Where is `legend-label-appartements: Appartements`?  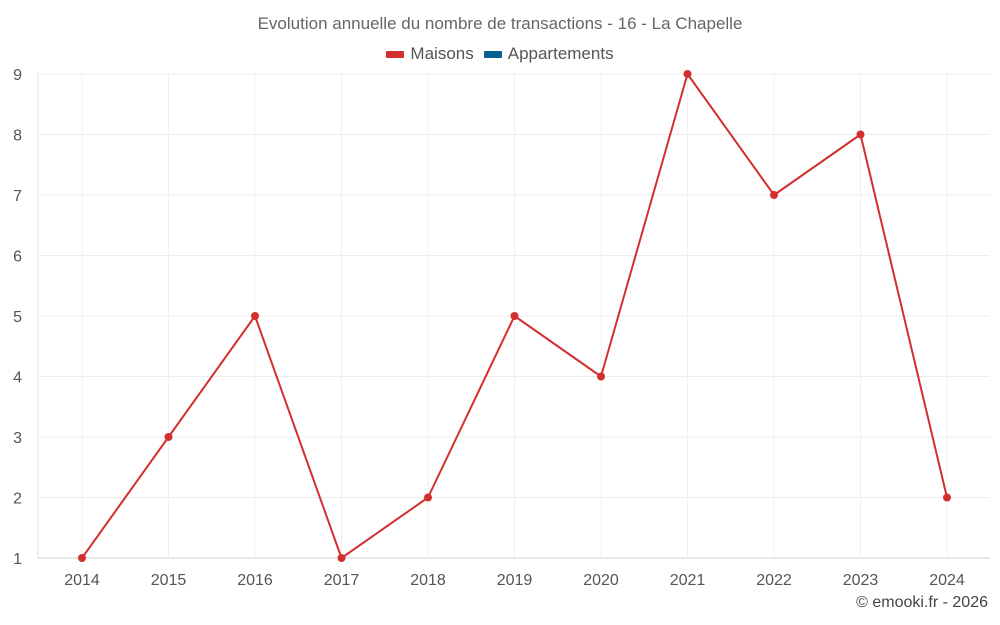
legend-label-appartements: Appartements is located at coordinates (560, 53).